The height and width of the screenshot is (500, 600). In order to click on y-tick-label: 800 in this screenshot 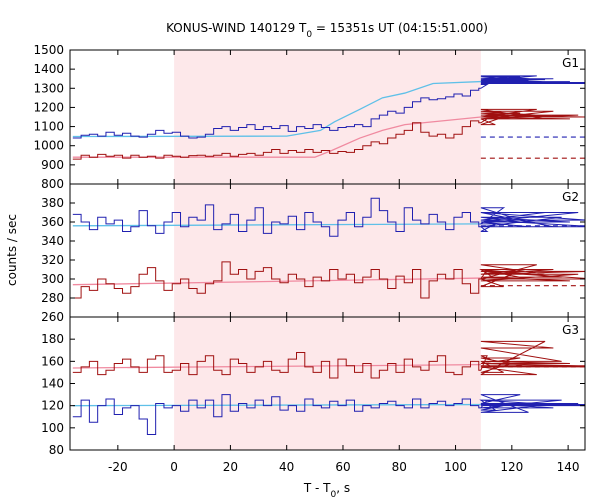, I will do `click(52, 184)`.